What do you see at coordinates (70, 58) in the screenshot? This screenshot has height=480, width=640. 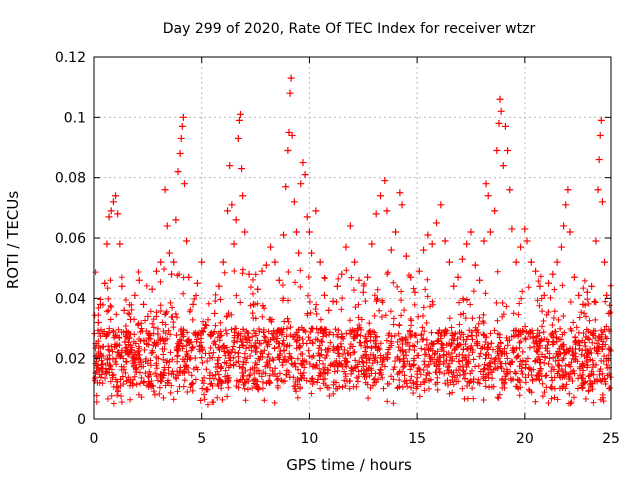 I see `y-tick-label: 0.12` at bounding box center [70, 58].